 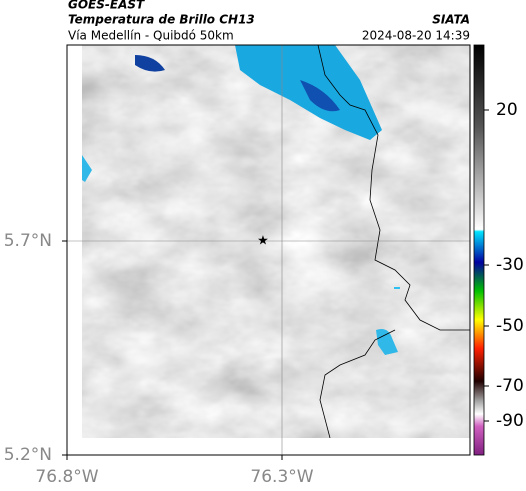 What do you see at coordinates (263, 241) in the screenshot?
I see `site-marker: ★` at bounding box center [263, 241].